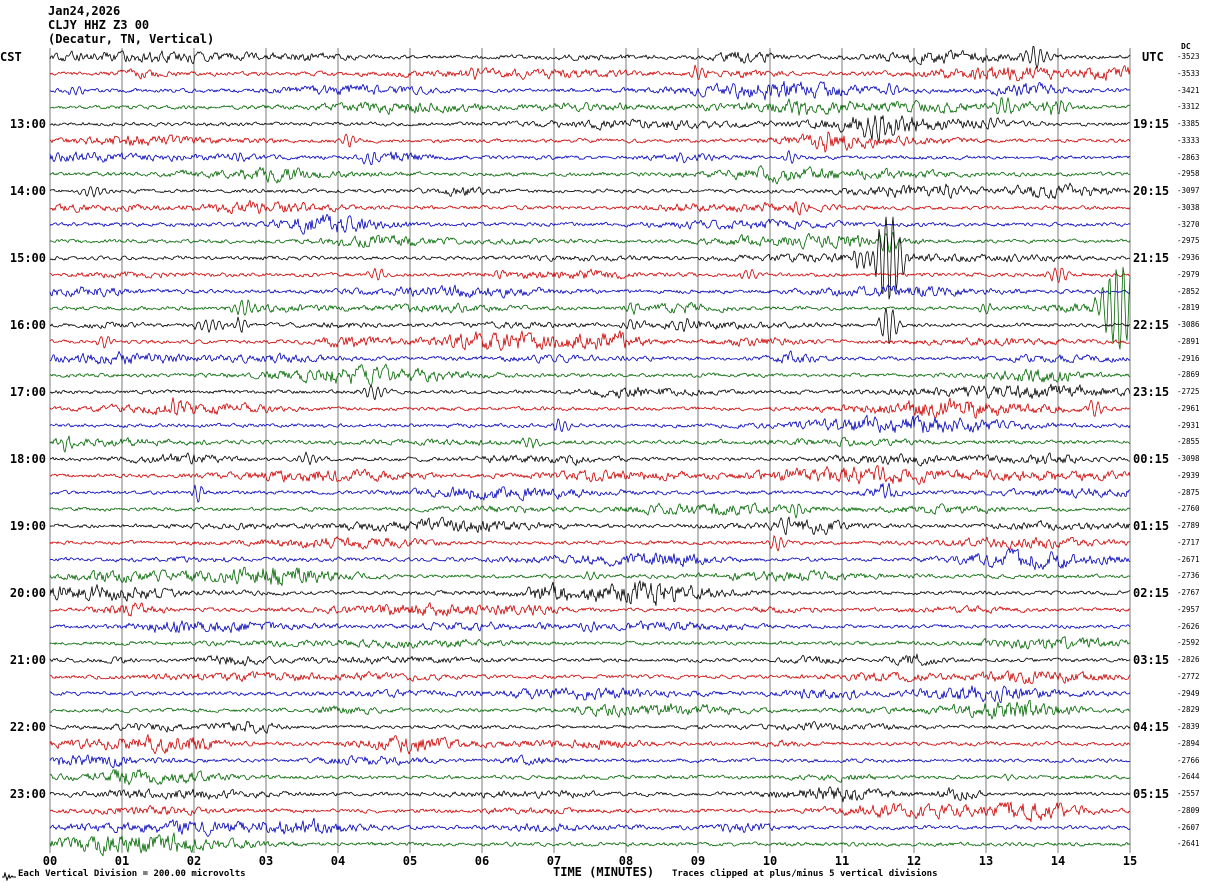  What do you see at coordinates (27, 392) in the screenshot?
I see `cst-time-label: 17:00` at bounding box center [27, 392].